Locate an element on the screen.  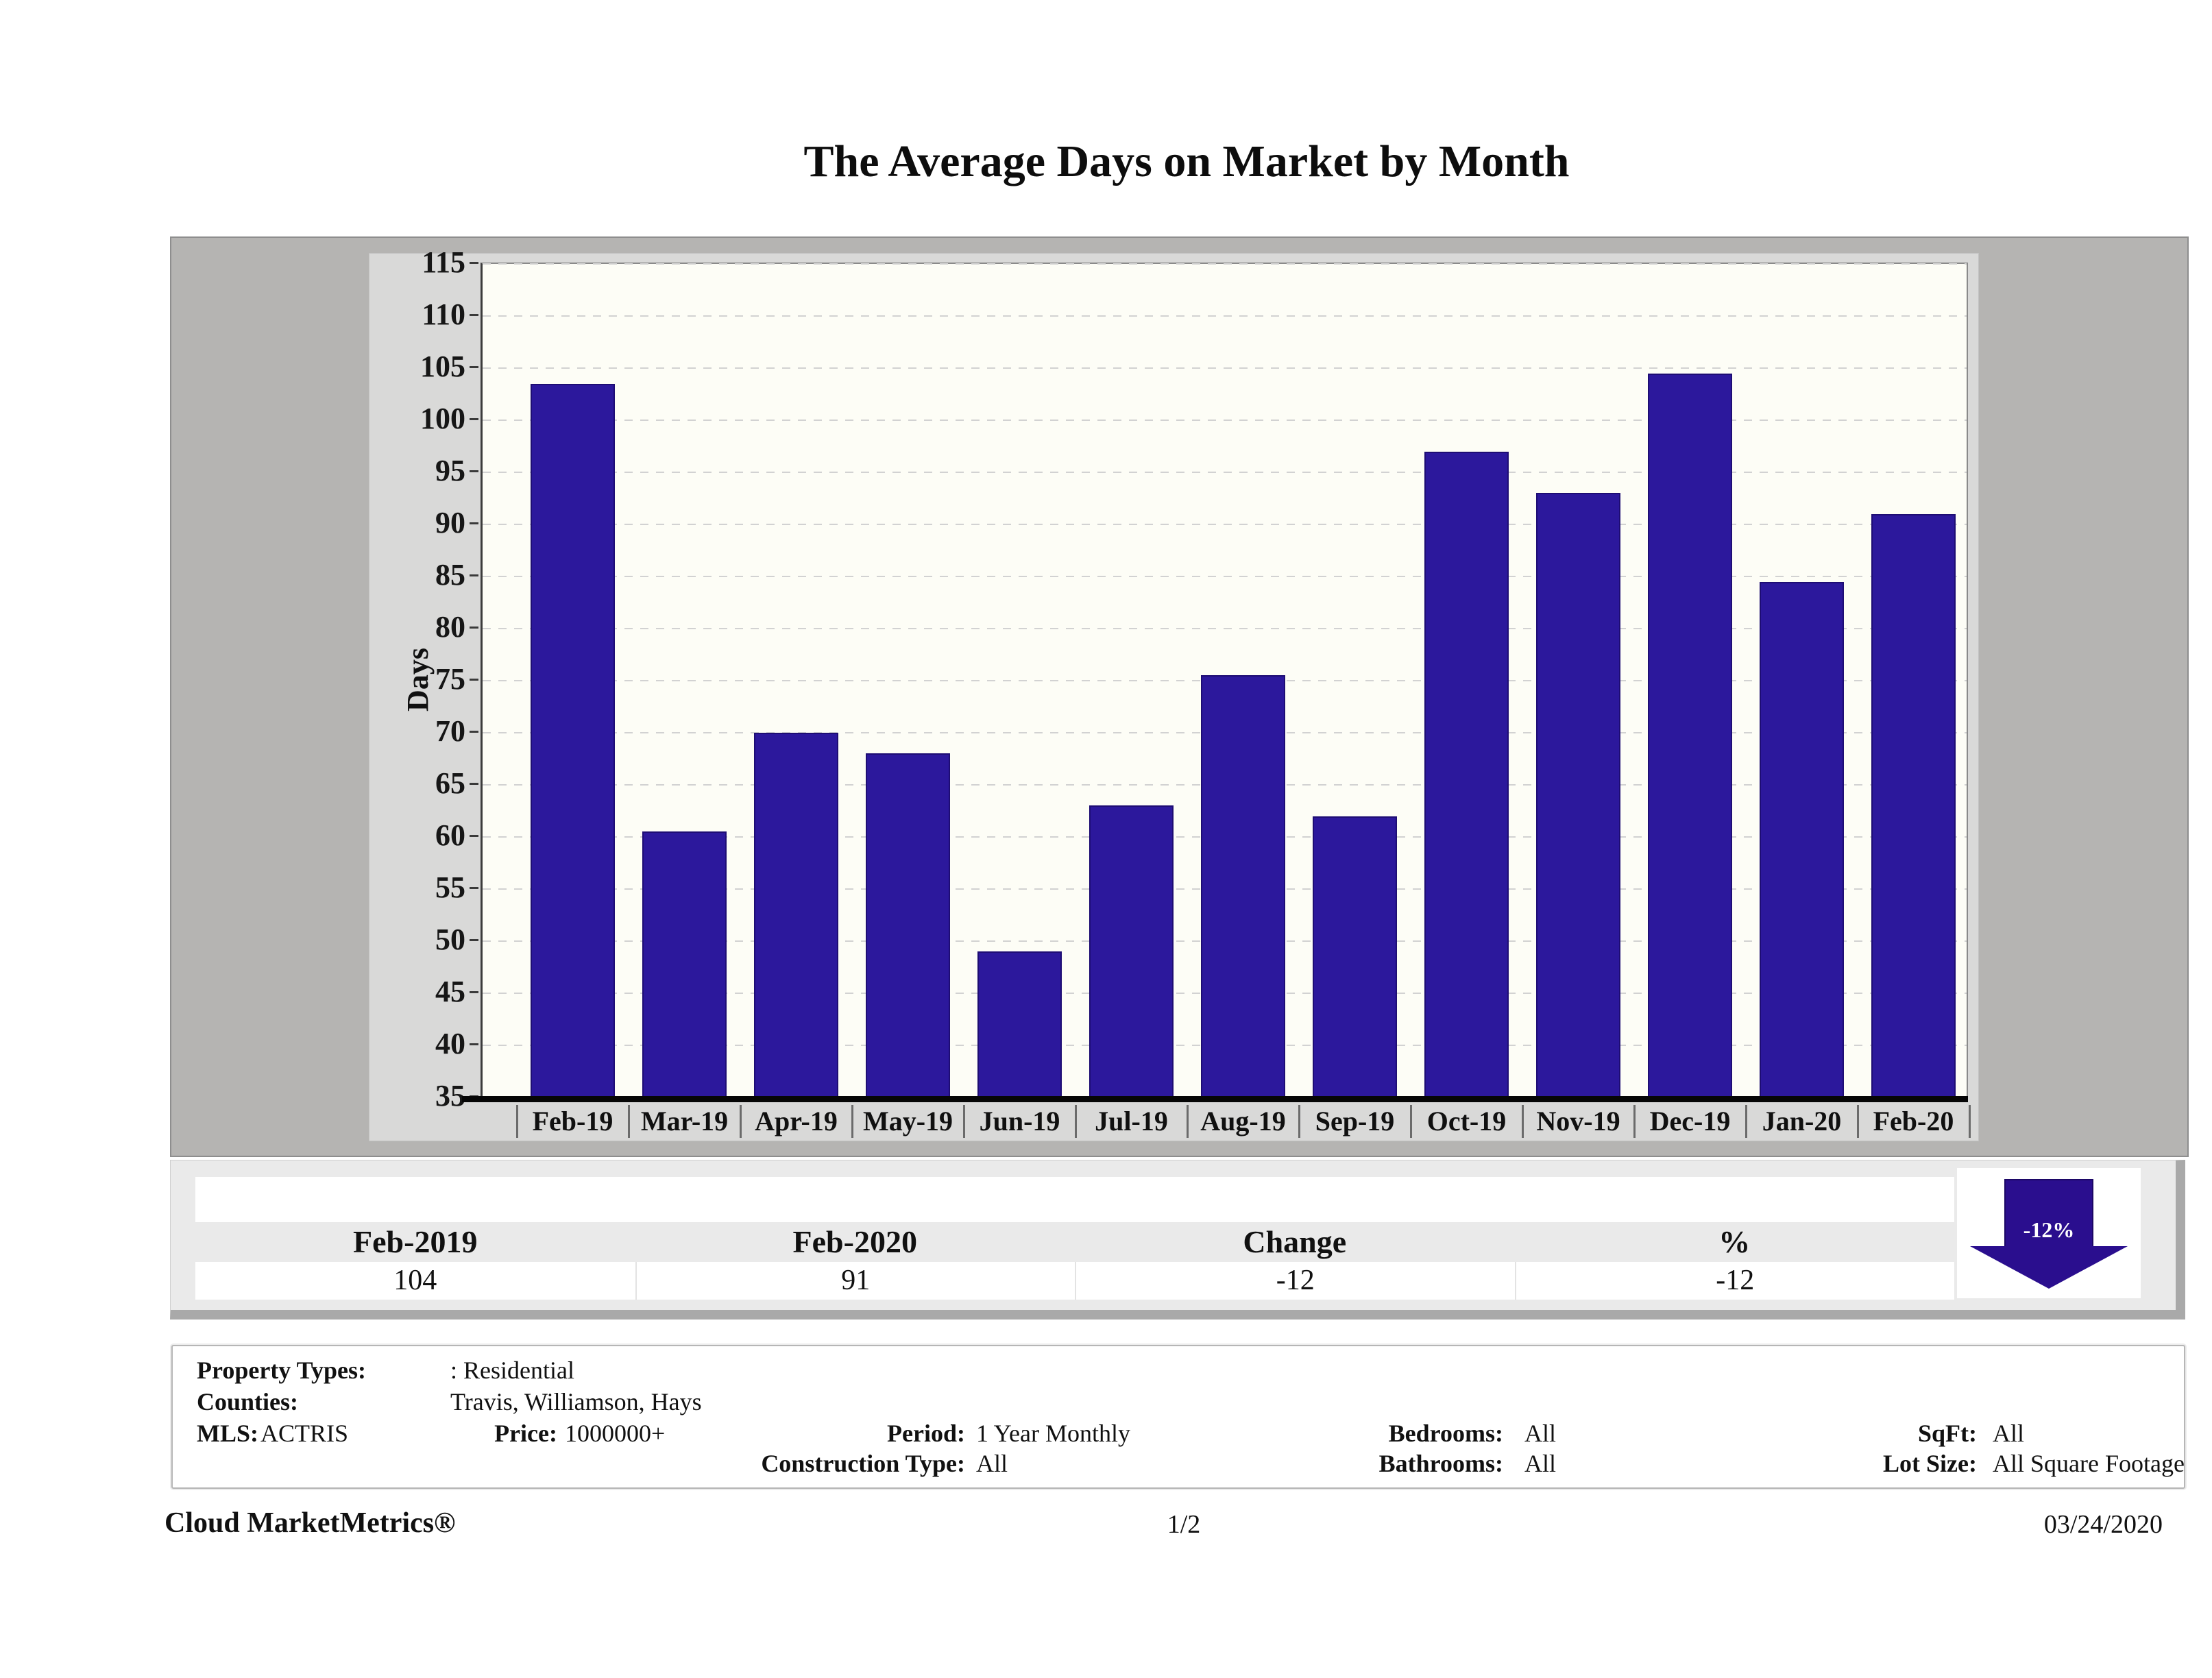
period-value: 1 Year Monthly is located at coordinates (1053, 1433).